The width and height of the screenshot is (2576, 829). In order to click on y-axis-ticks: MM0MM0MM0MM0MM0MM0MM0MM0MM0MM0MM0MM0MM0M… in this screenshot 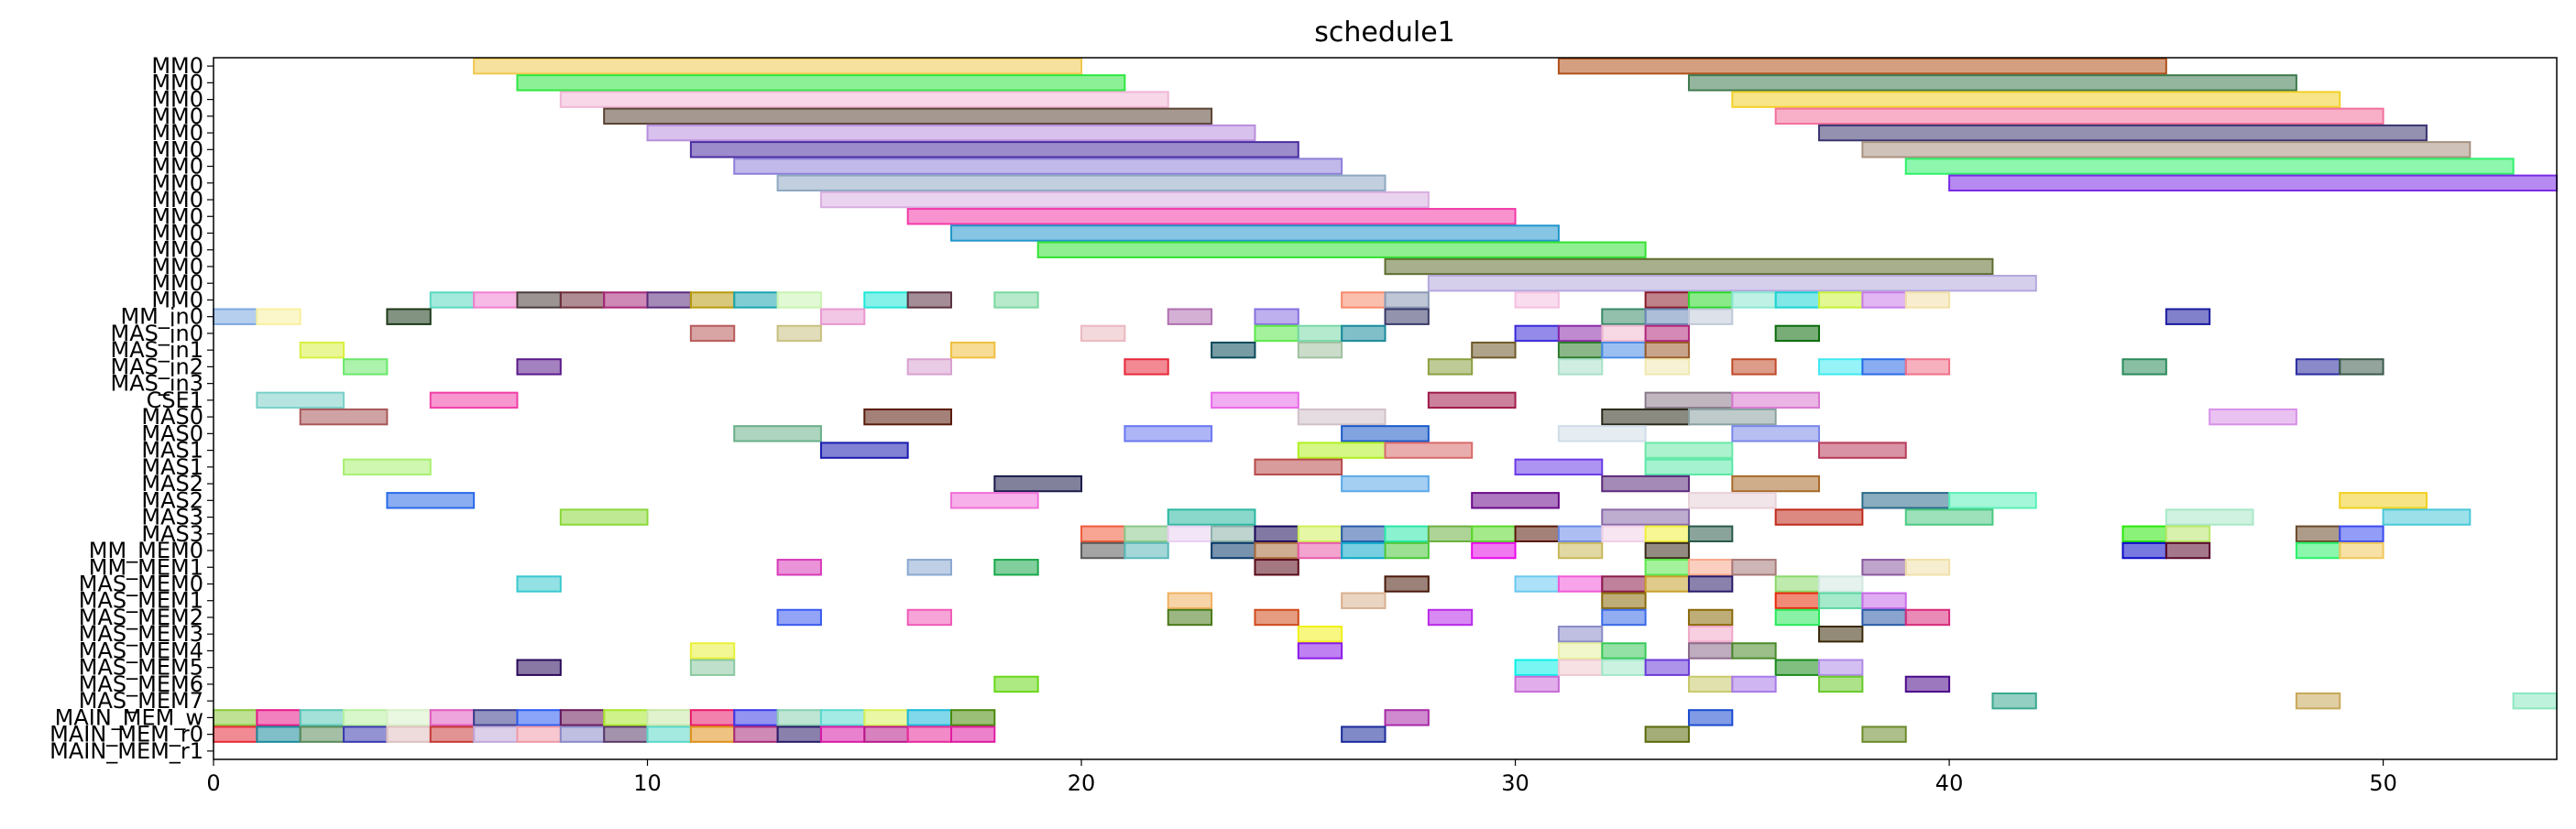, I will do `click(131, 408)`.